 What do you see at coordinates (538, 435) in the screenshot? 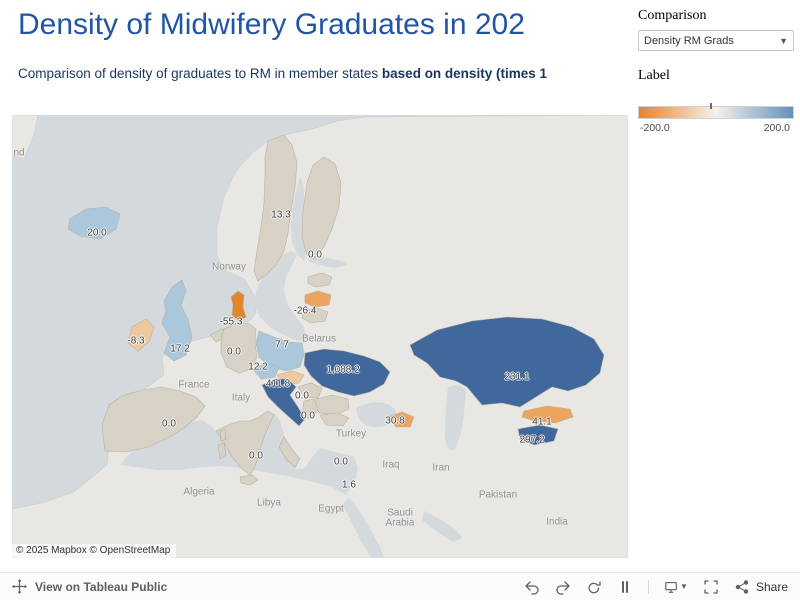
I see `country-tajikistan` at bounding box center [538, 435].